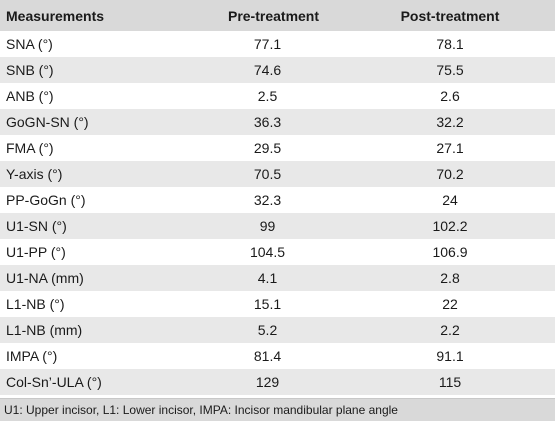 The width and height of the screenshot is (555, 422). I want to click on pre-treatment-value: 15.1, so click(267, 304).